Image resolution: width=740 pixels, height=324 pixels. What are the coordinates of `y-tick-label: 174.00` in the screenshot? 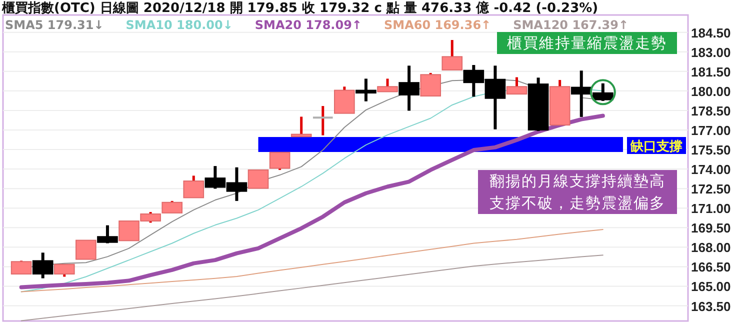 It's located at (711, 170).